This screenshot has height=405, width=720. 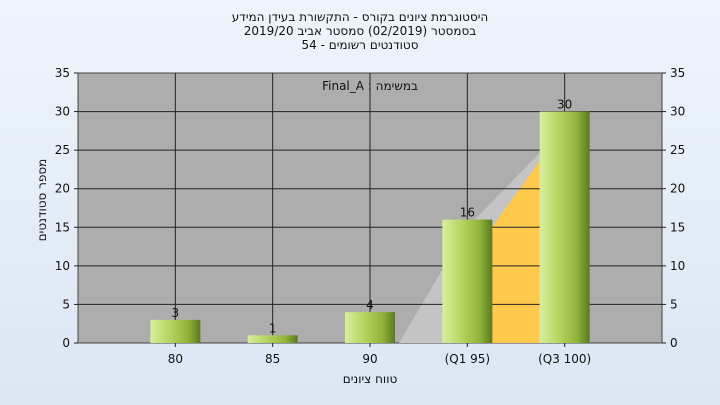 I want to click on x-tick-label: 85, so click(x=272, y=359).